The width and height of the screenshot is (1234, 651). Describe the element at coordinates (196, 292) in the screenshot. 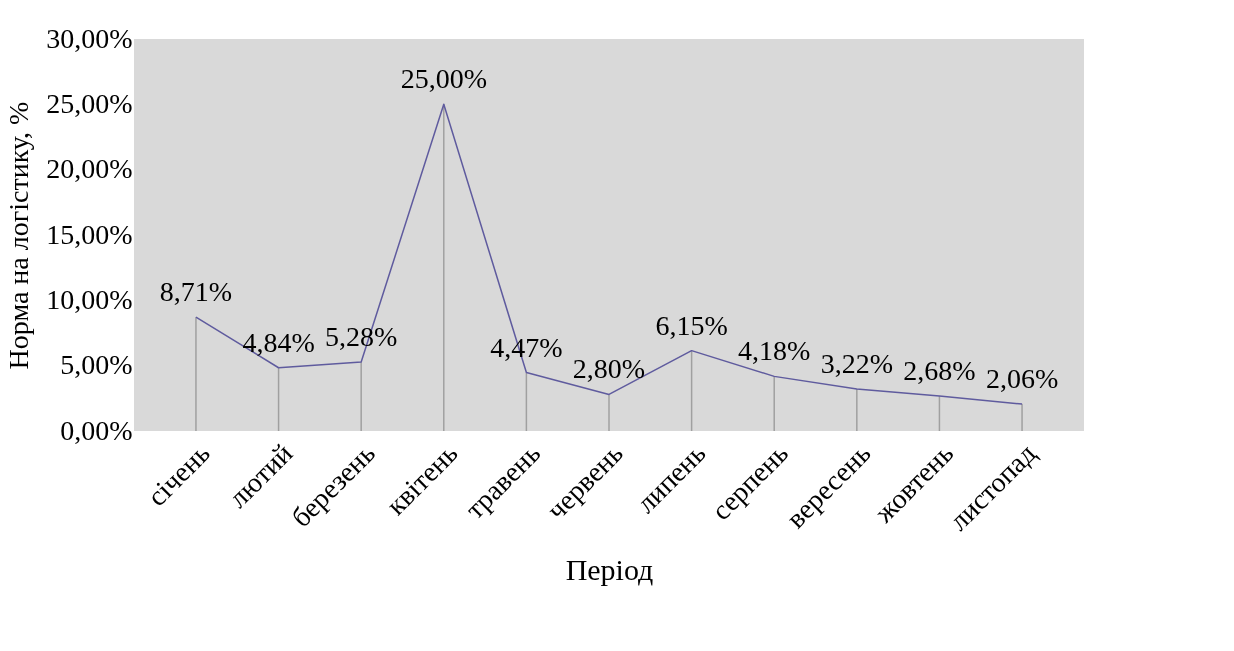

I see `data-label: 8,71%` at that location.